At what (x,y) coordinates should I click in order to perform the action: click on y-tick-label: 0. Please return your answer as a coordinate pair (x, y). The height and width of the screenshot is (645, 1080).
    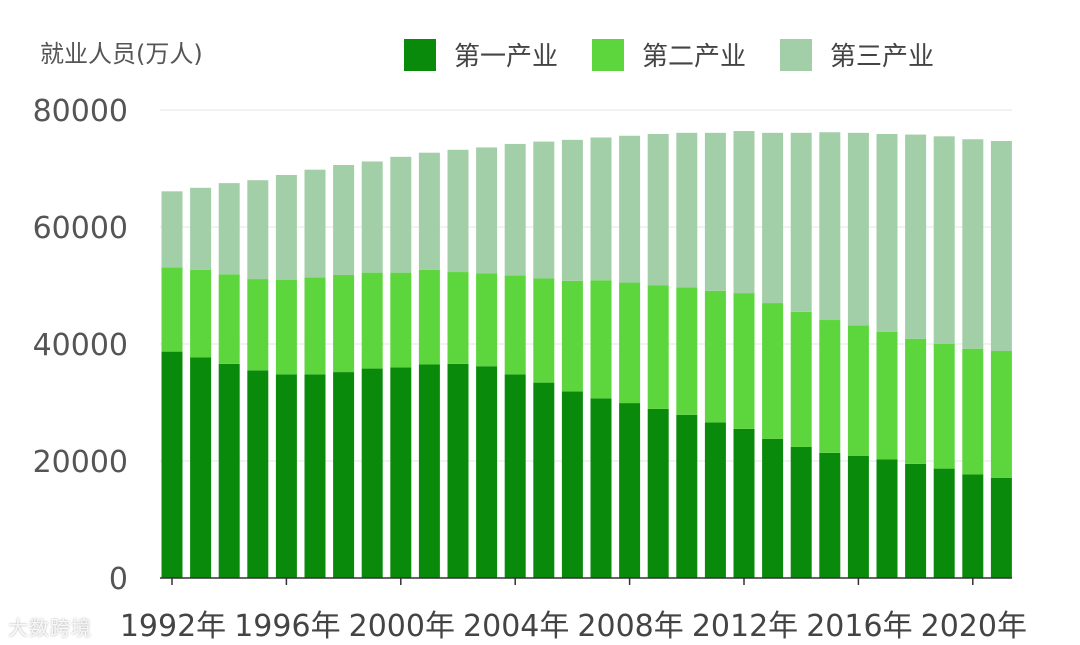
    Looking at the image, I should click on (118, 579).